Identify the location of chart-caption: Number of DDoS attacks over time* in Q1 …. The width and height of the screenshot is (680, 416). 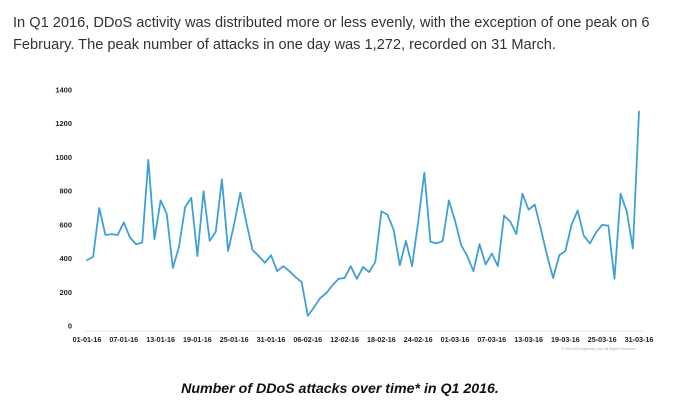
(340, 389).